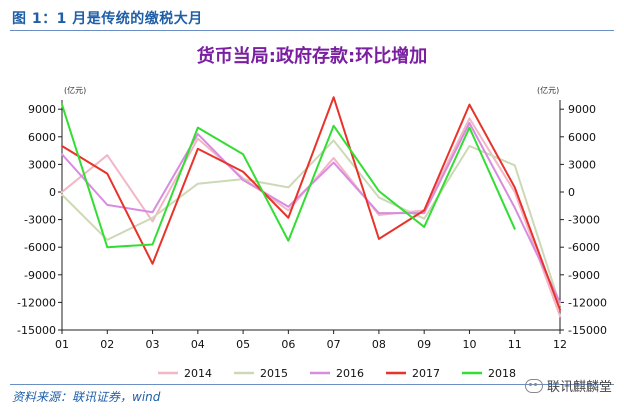  I want to click on y-tick-label-left: -6000, so click(40, 247).